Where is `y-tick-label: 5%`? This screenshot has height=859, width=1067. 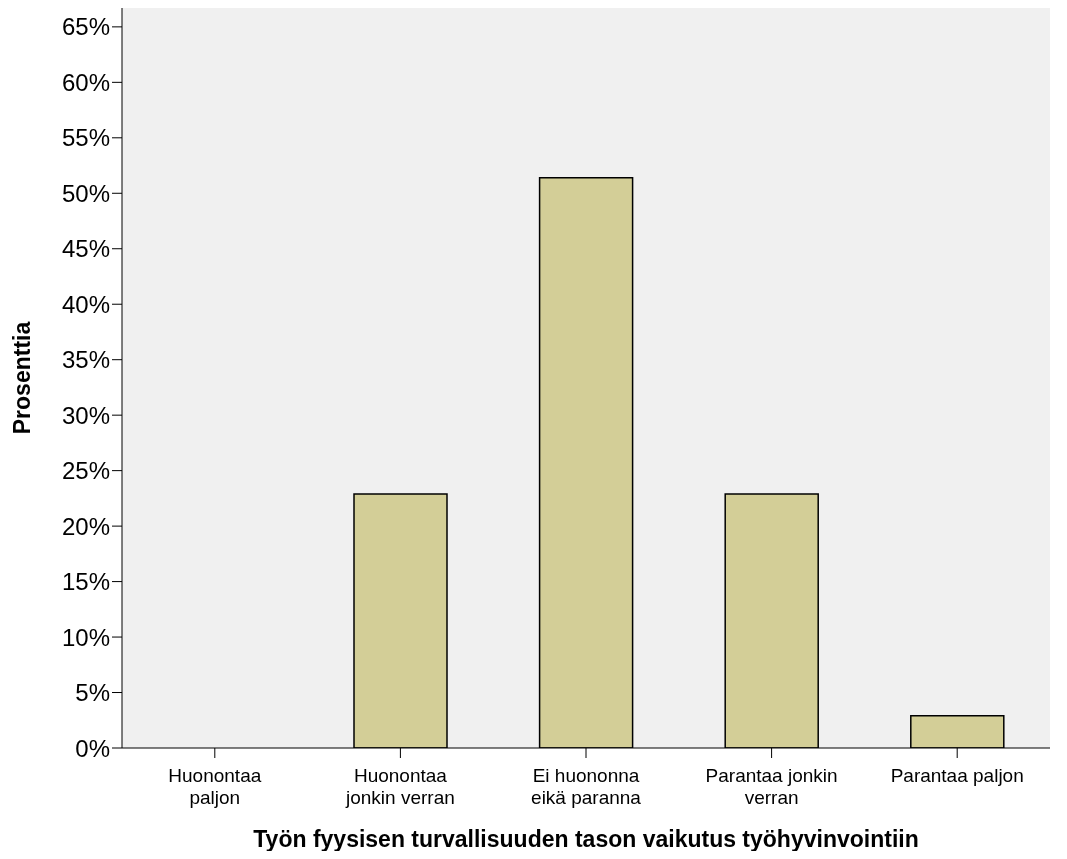
y-tick-label: 5% is located at coordinates (92, 693).